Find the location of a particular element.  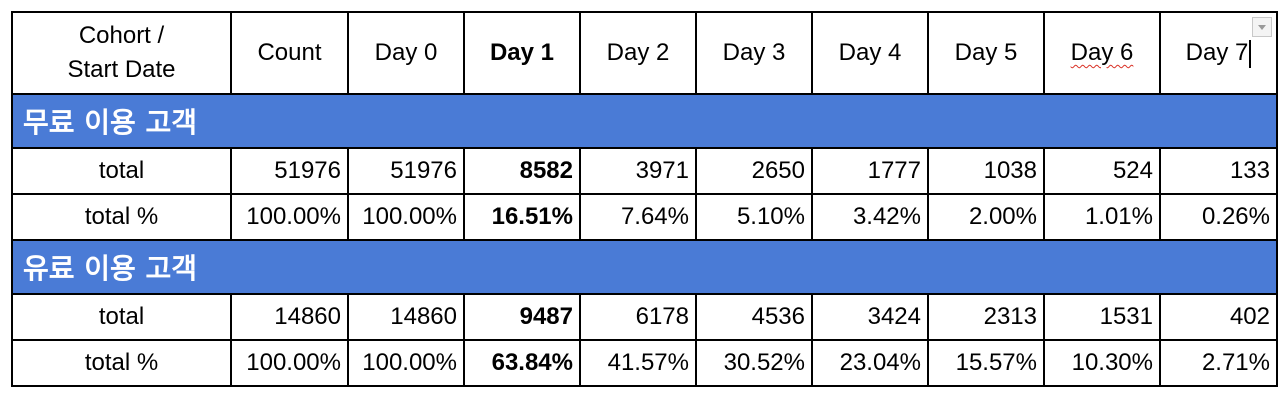

cell: 0.26% is located at coordinates (1218, 217).